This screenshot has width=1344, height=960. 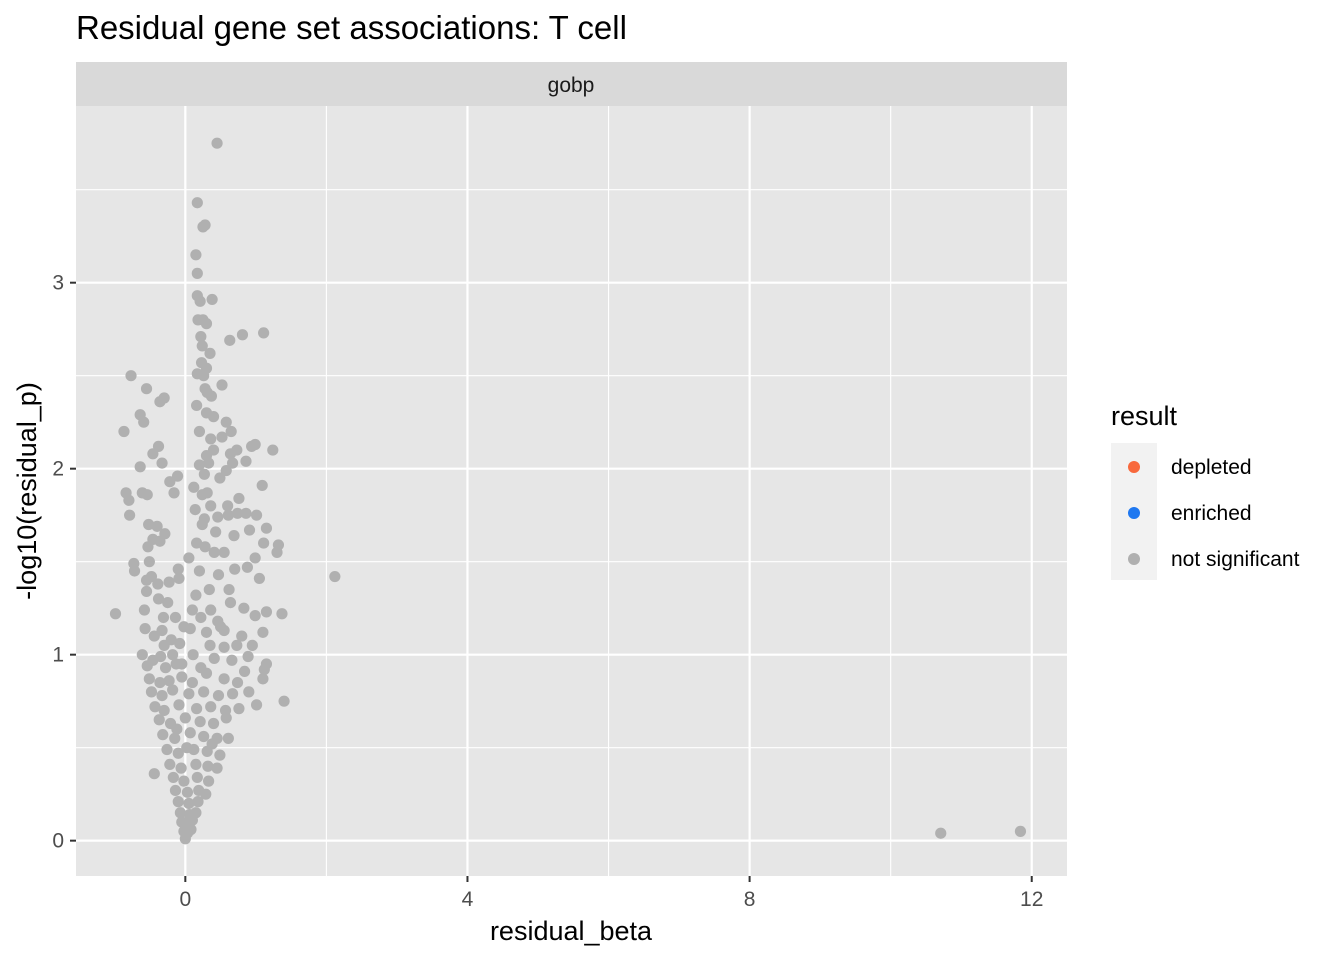 What do you see at coordinates (351, 27) in the screenshot?
I see `chart-title: Residual gene set associations: T cell` at bounding box center [351, 27].